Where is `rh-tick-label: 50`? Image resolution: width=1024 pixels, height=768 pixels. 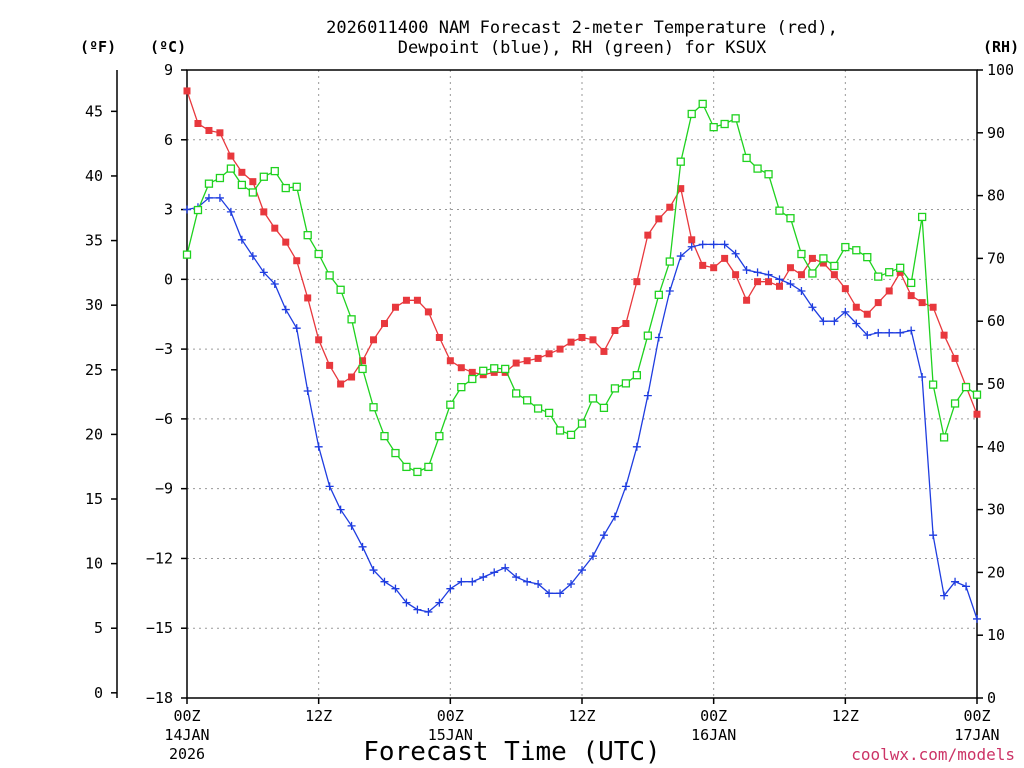
rh-tick-label: 50 is located at coordinates (996, 384).